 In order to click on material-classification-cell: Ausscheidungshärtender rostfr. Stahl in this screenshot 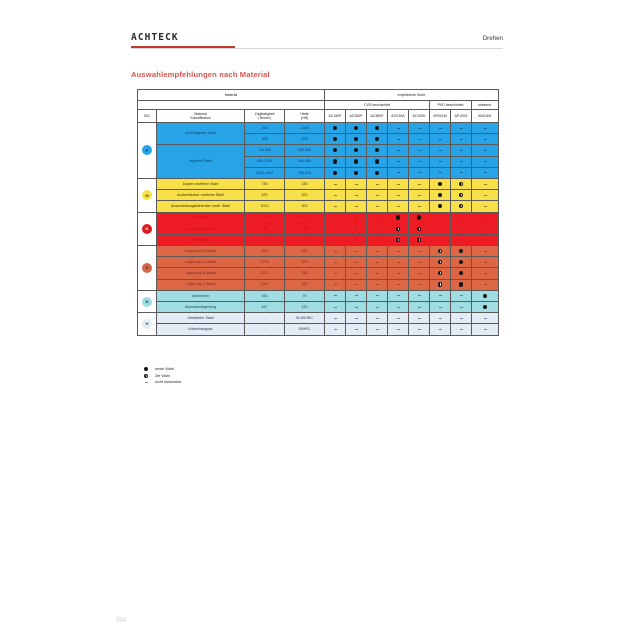, I will do `click(200, 206)`.